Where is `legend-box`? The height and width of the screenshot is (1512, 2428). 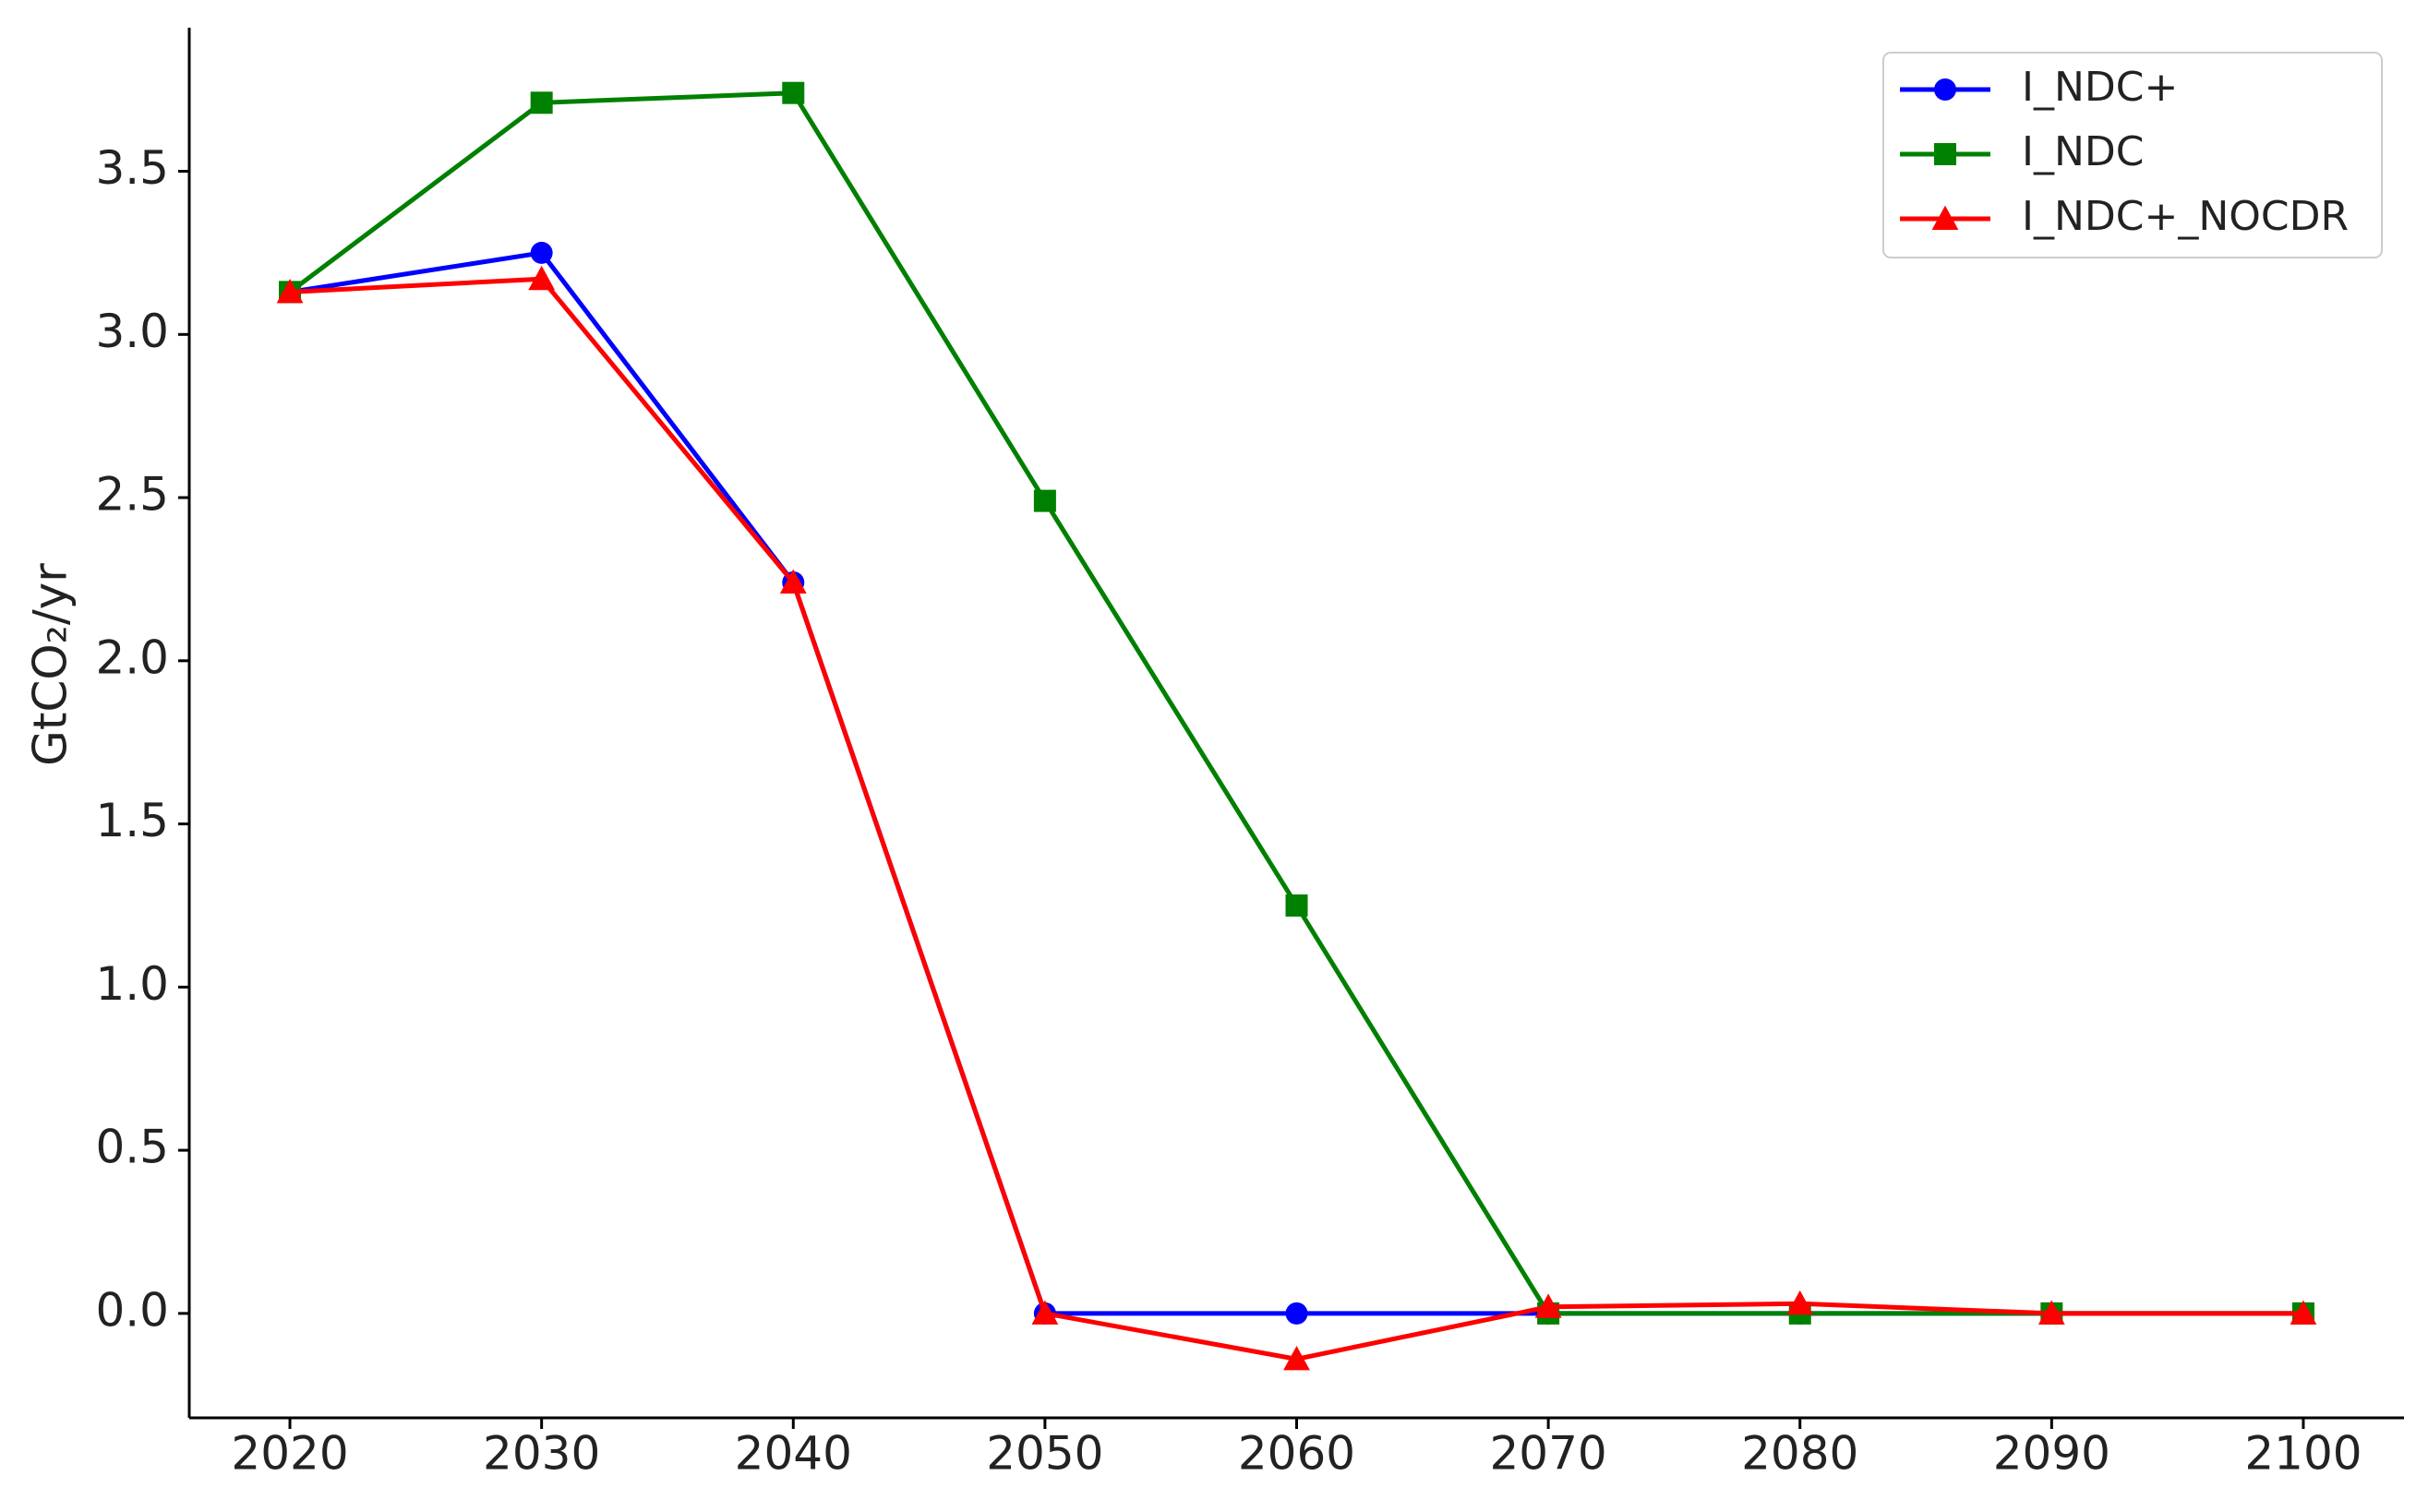 legend-box is located at coordinates (2132, 155).